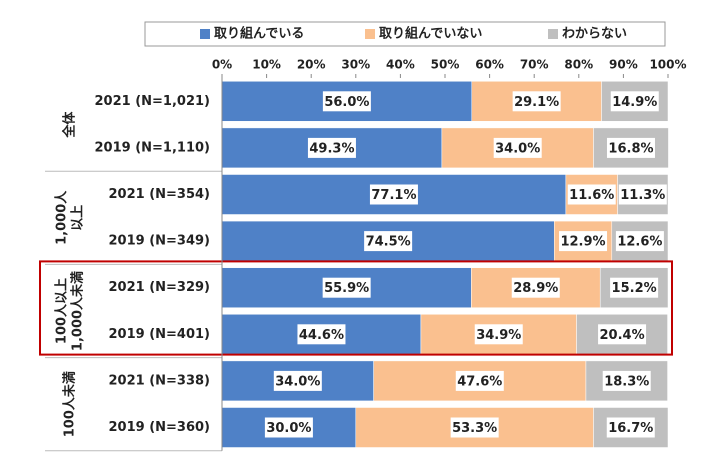  I want to click on group-label: 1,000人, so click(62, 217).